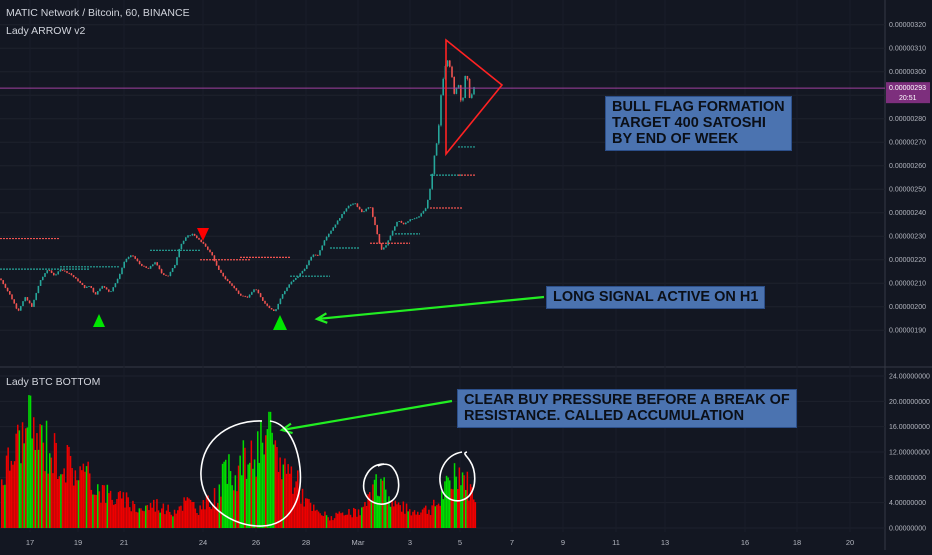 Image resolution: width=932 pixels, height=555 pixels. What do you see at coordinates (98, 13) in the screenshot?
I see `symbol-title: MATIC Network / Bitcoin, 60, BINANCE` at bounding box center [98, 13].